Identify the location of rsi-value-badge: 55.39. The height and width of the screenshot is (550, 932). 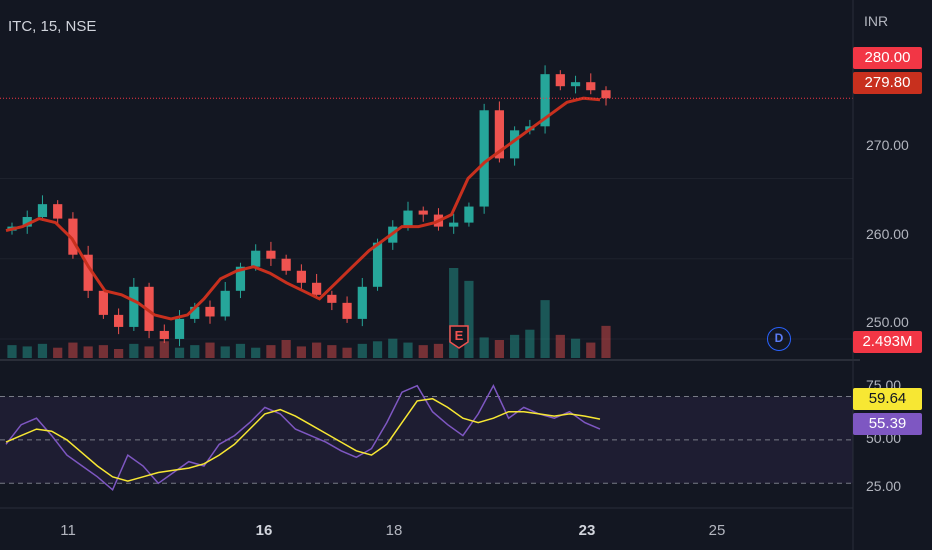
(887, 424).